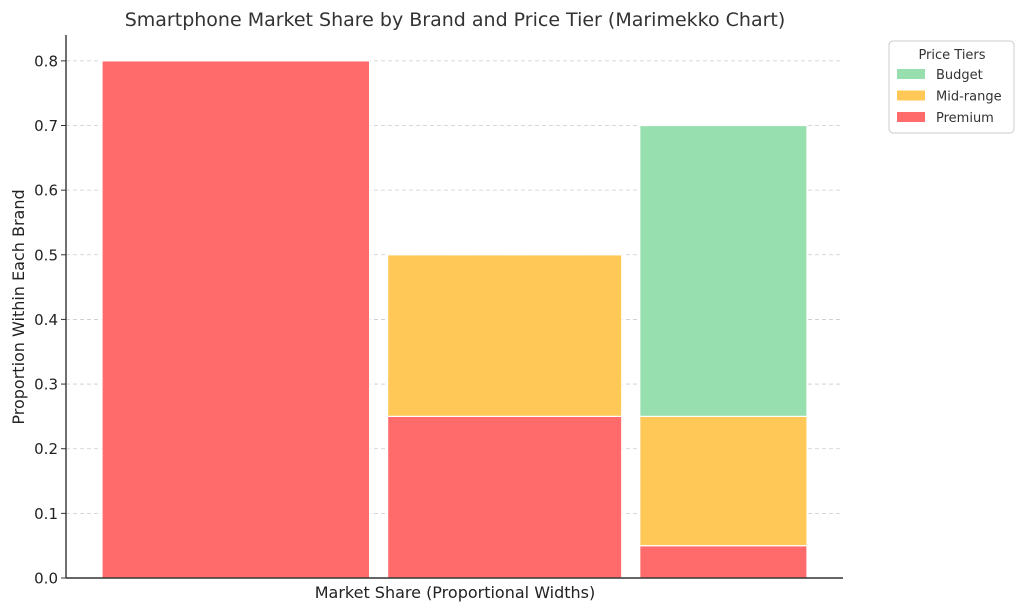  I want to click on y-tick-label: 0.6, so click(46, 191).